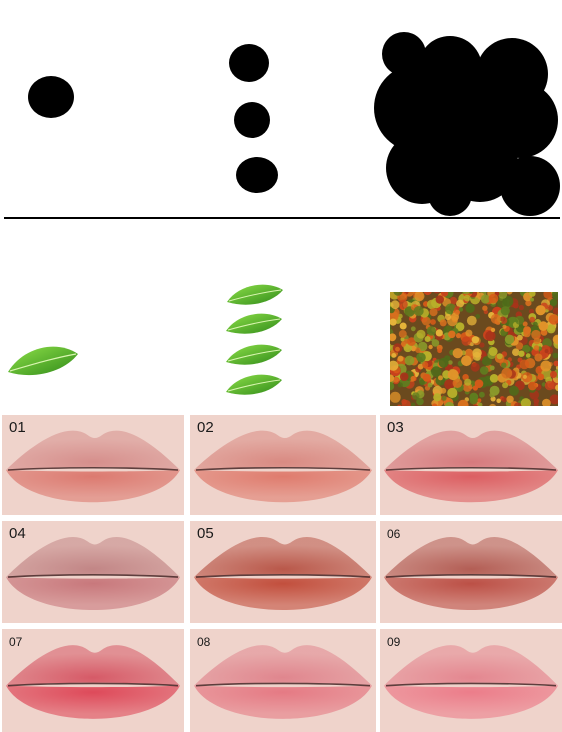  I want to click on lip-swatch-04: 04, so click(93, 572).